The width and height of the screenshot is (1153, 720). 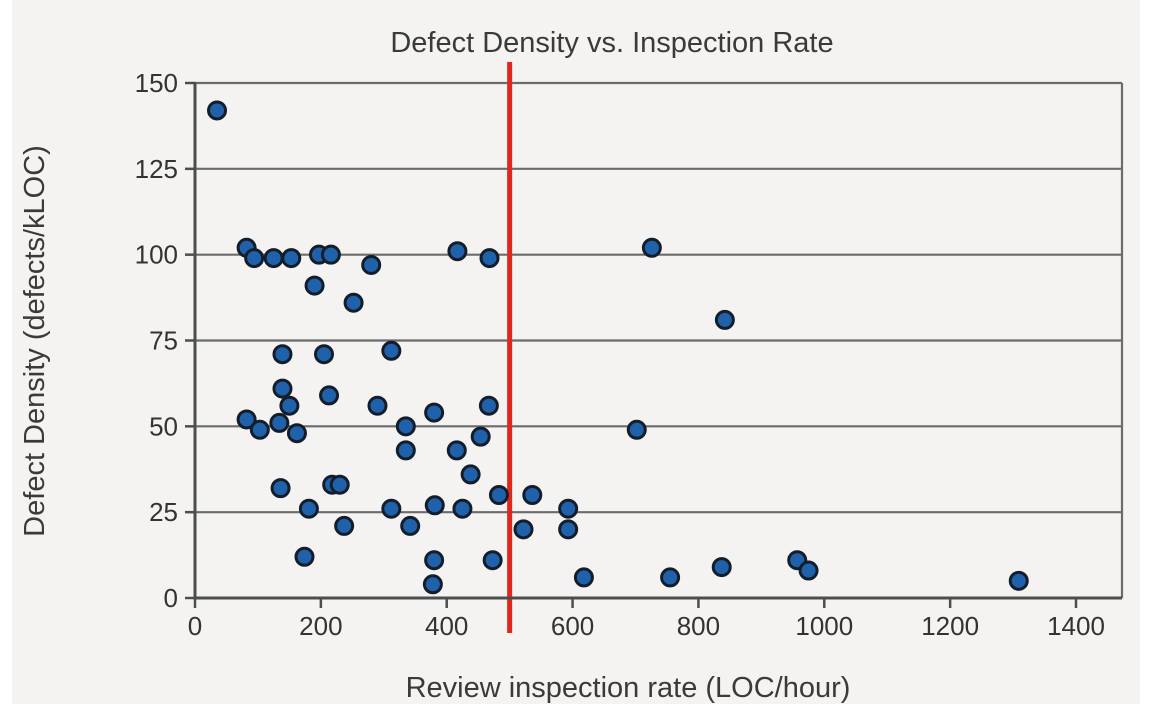 I want to click on y-axis-label: Defect Density (defects/kLOC), so click(x=35, y=341).